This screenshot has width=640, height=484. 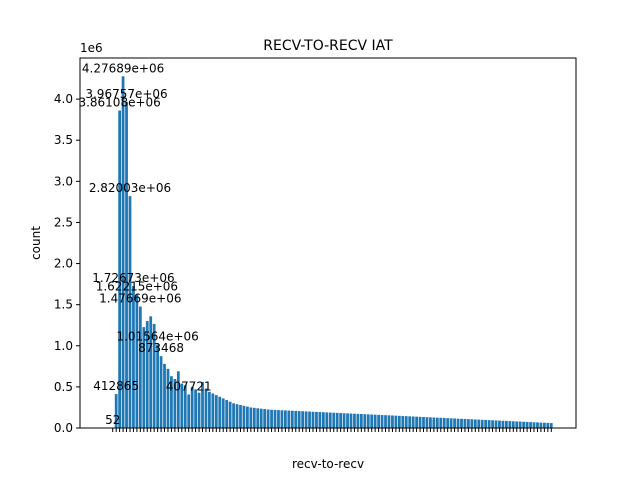 I want to click on y-tick-label: 3.0, so click(x=63, y=181).